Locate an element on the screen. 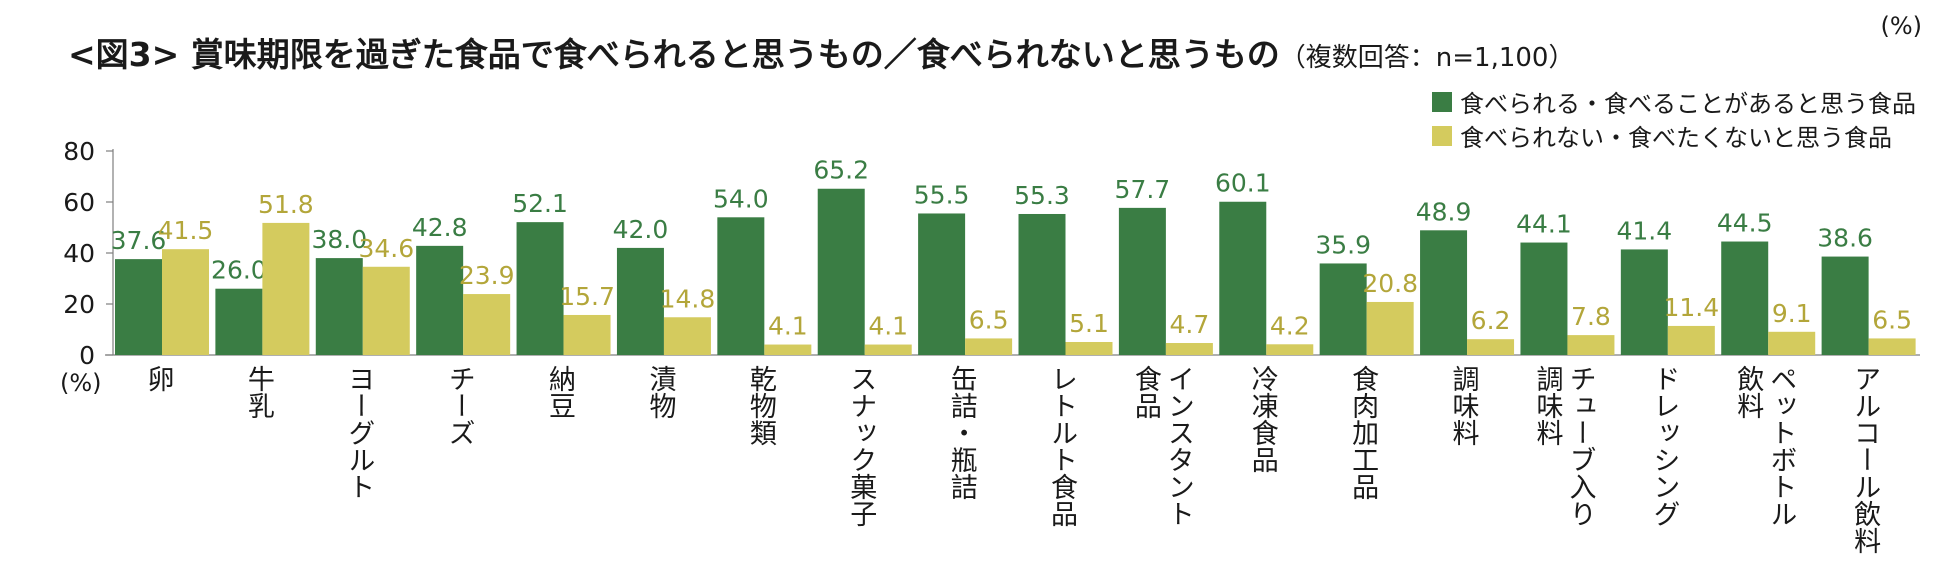 This screenshot has height=581, width=1950. category-label: 冷凍食品 is located at coordinates (1263, 419).